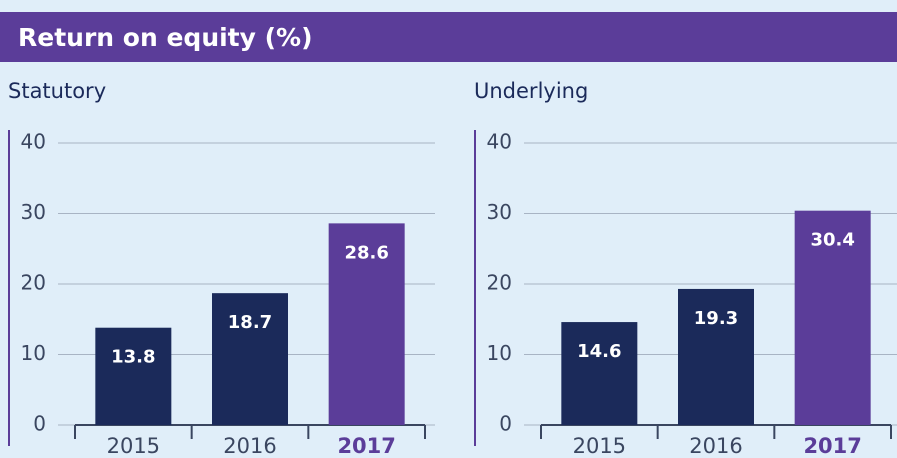 The image size is (897, 458). What do you see at coordinates (832, 240) in the screenshot?
I see `data-label: 30.4` at bounding box center [832, 240].